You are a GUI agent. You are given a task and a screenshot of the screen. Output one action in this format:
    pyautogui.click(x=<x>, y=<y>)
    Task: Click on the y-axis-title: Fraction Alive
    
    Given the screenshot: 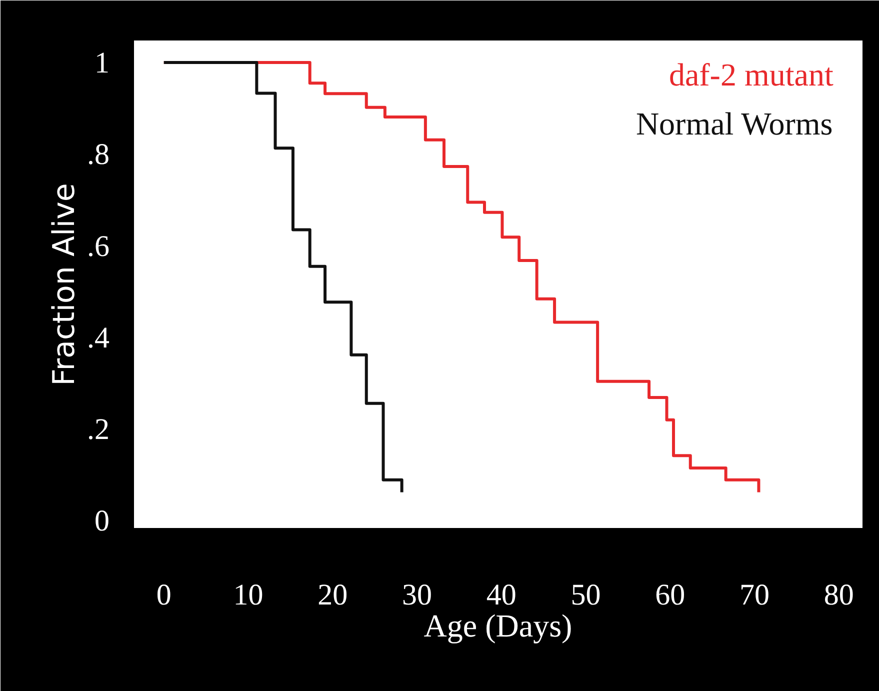 What is the action you would take?
    pyautogui.click(x=64, y=284)
    